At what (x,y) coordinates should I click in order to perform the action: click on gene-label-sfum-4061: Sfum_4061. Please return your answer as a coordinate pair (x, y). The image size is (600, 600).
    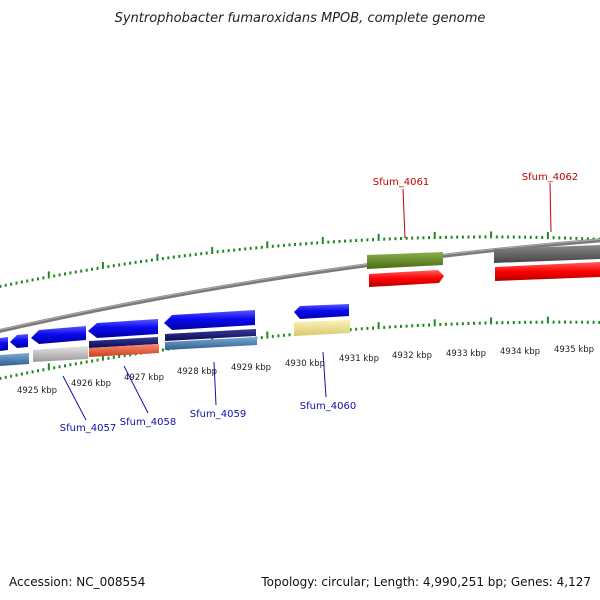
    Looking at the image, I should click on (401, 182).